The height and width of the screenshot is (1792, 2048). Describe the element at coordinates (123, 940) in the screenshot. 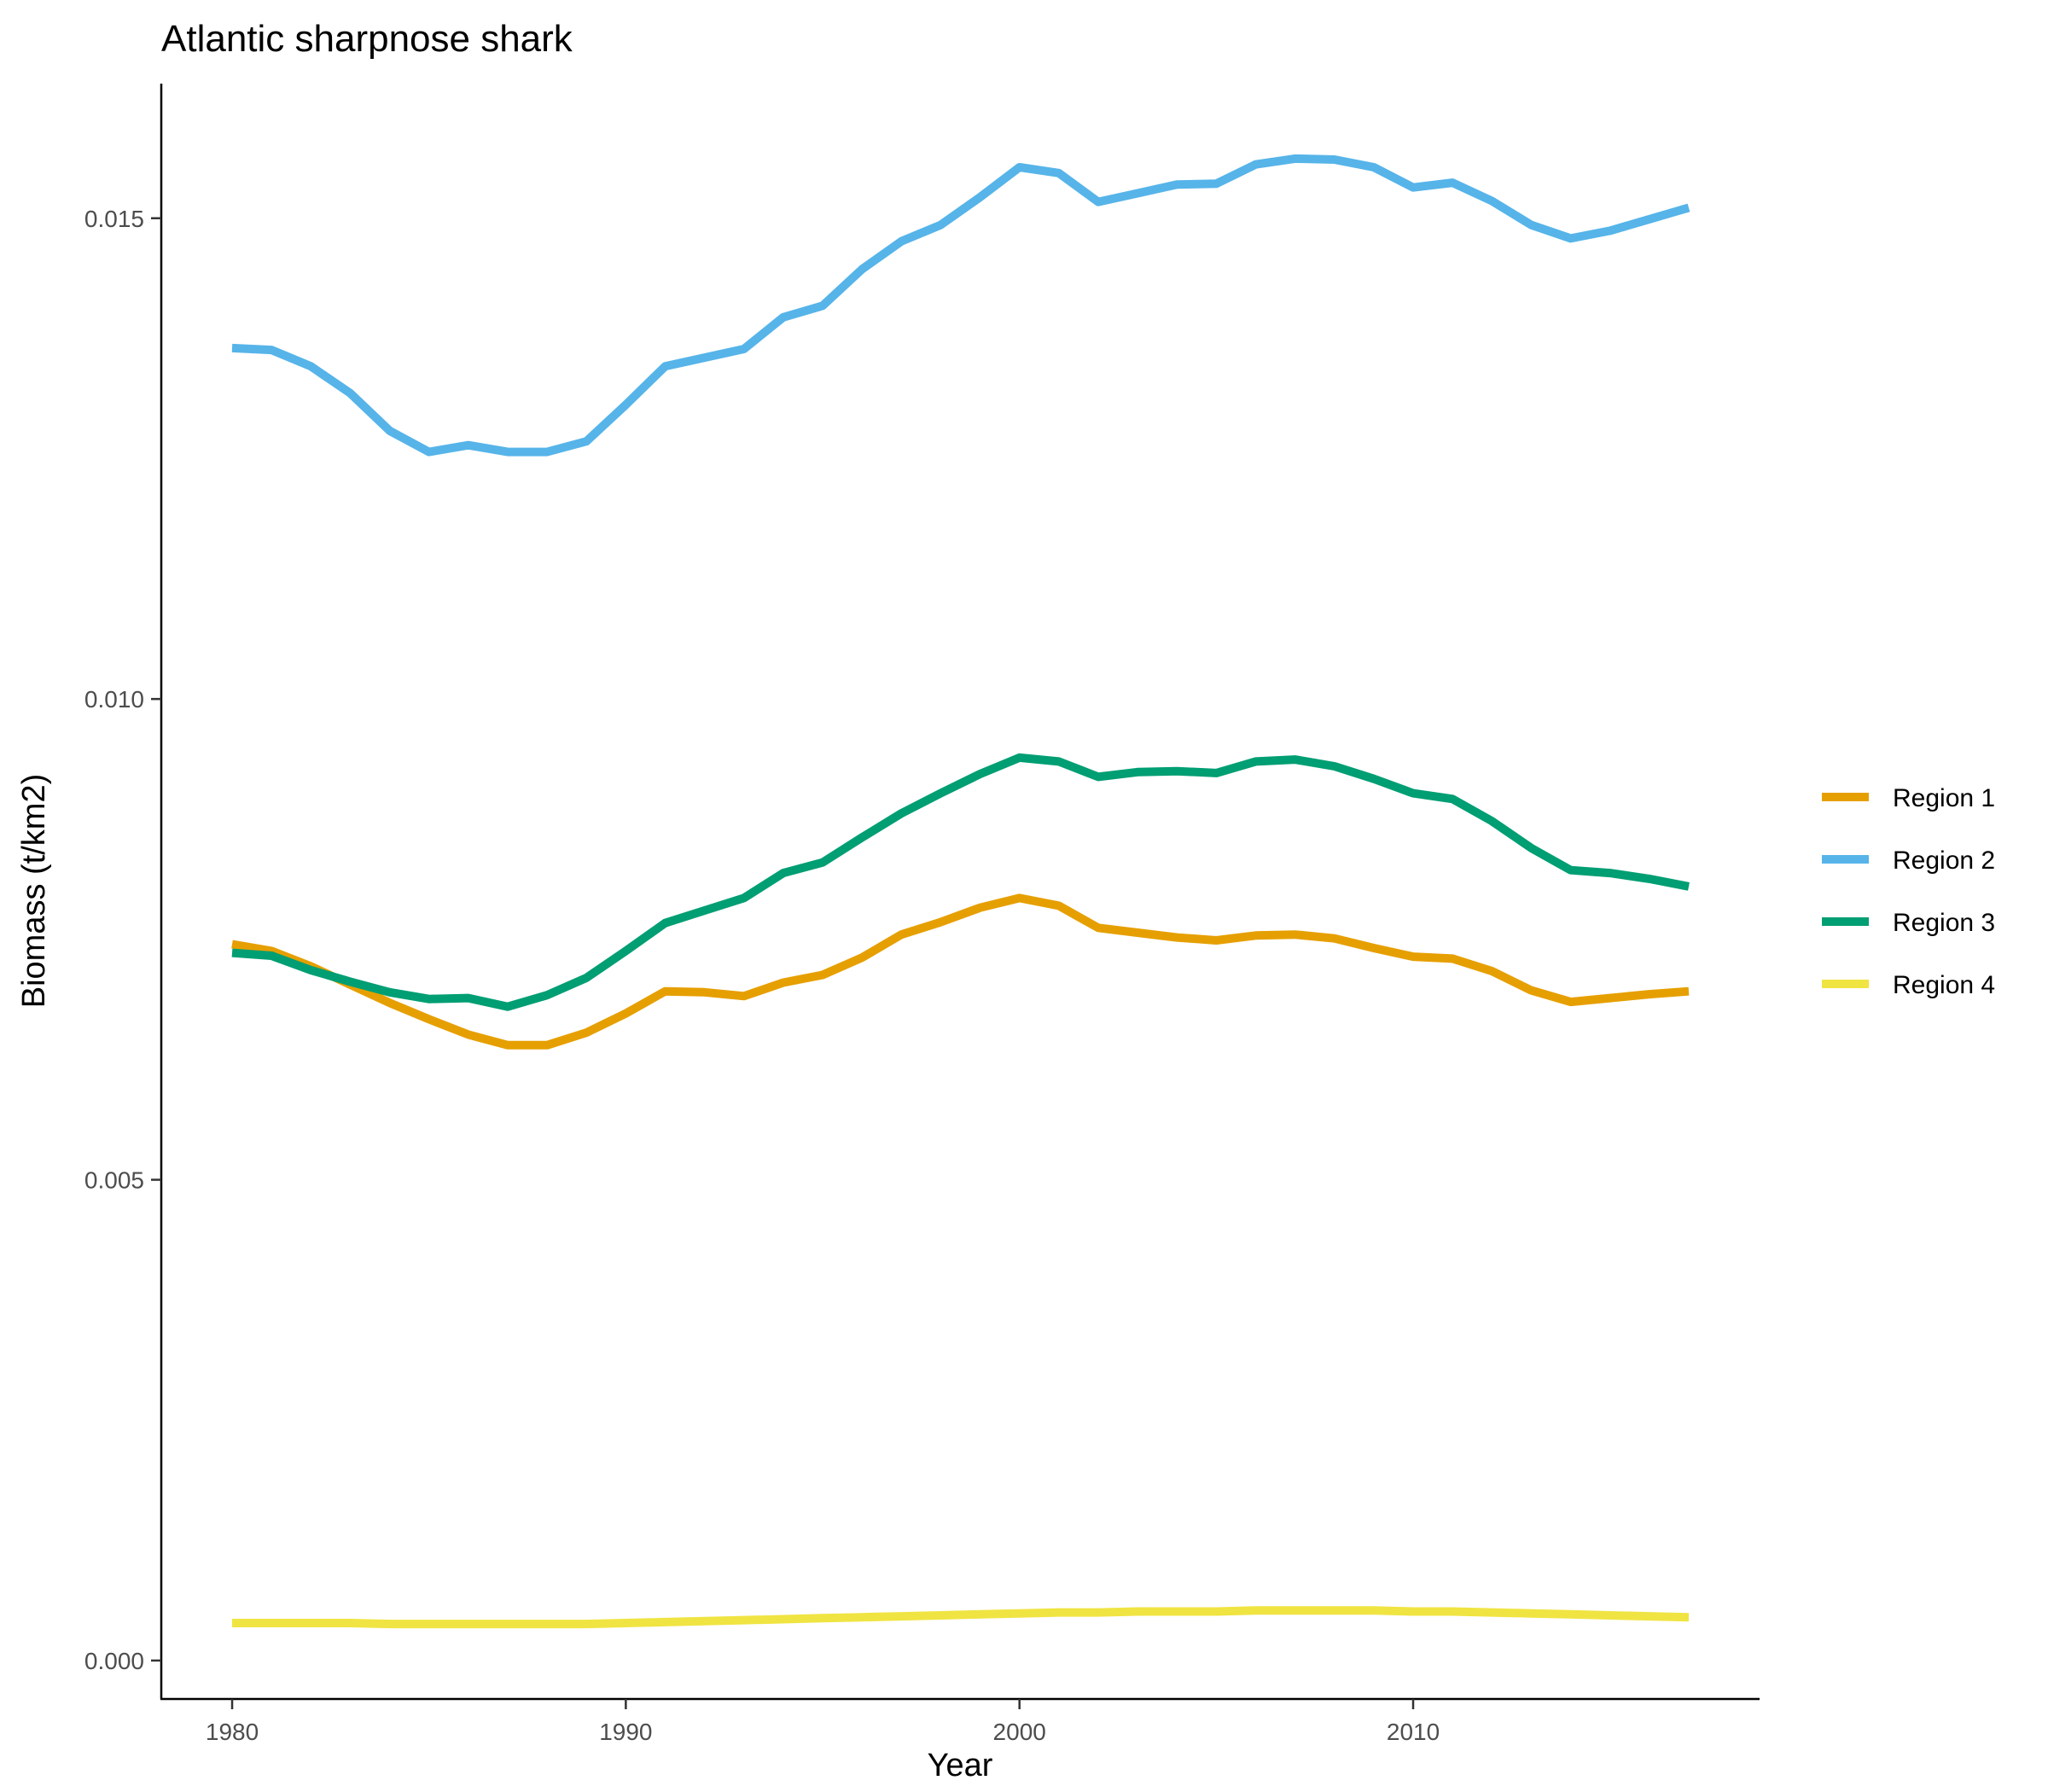

I see `y-axis-ticks: 0.000 0.005 0.010 0.015` at that location.